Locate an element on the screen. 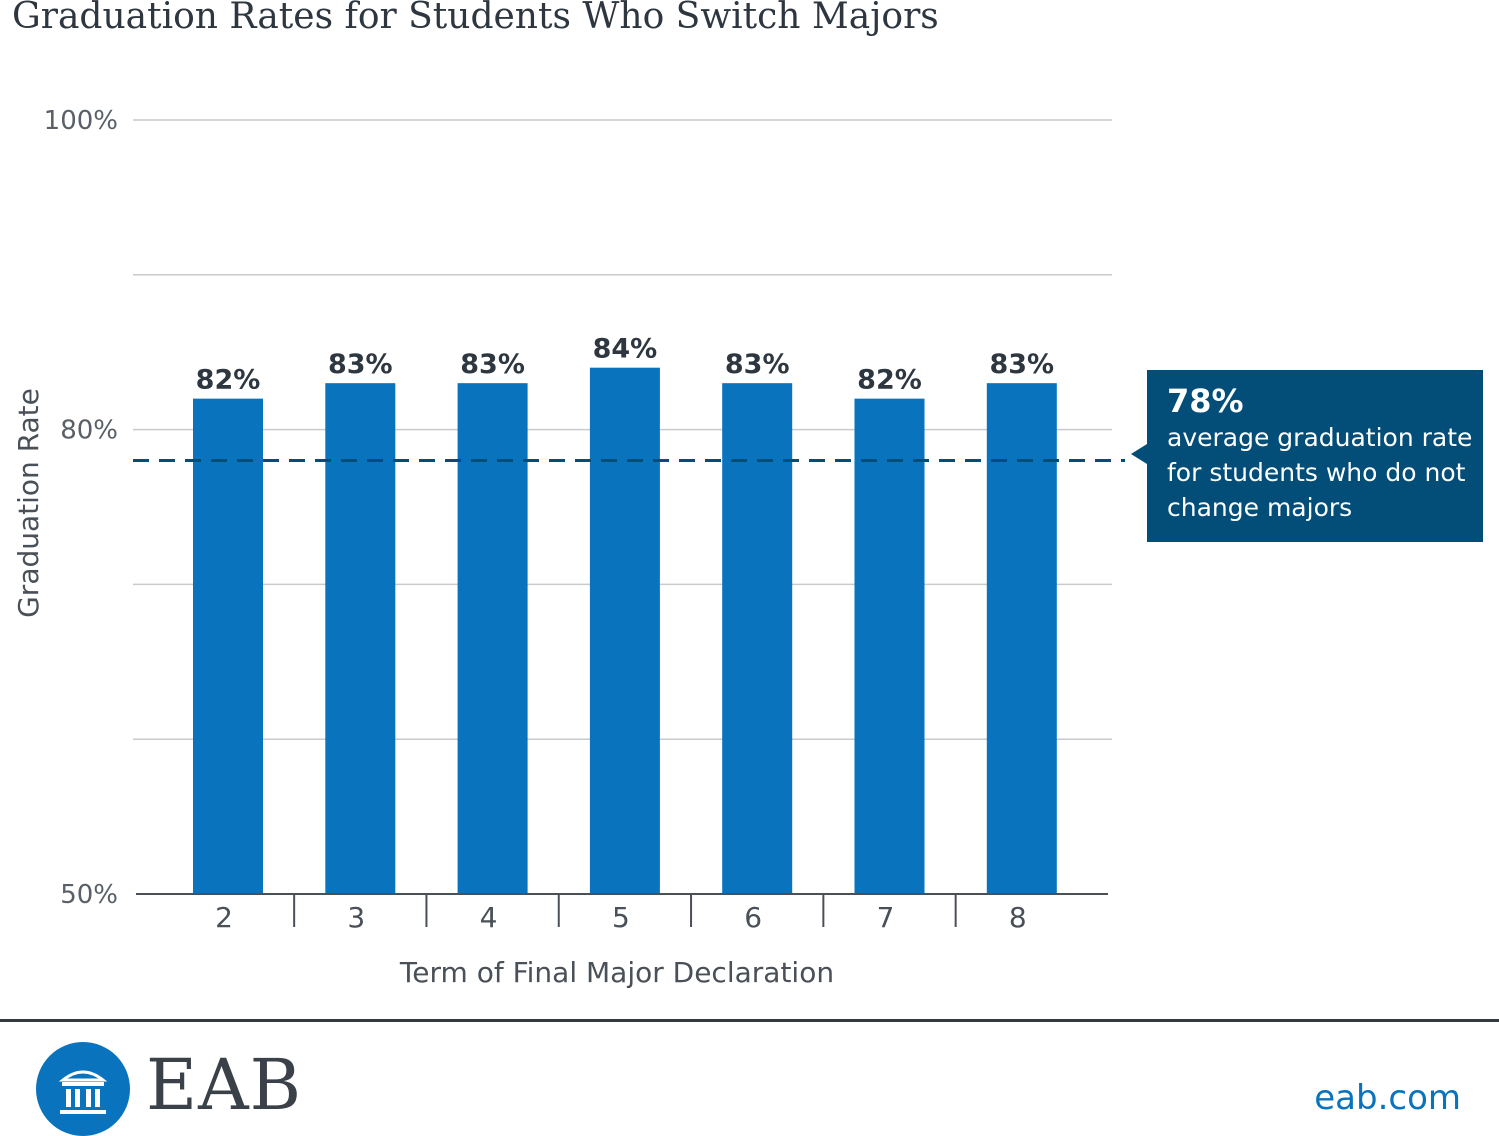 Image resolution: width=1499 pixels, height=1136 pixels. y-axis-tick-labels: 100% 80% 50% is located at coordinates (81, 508).